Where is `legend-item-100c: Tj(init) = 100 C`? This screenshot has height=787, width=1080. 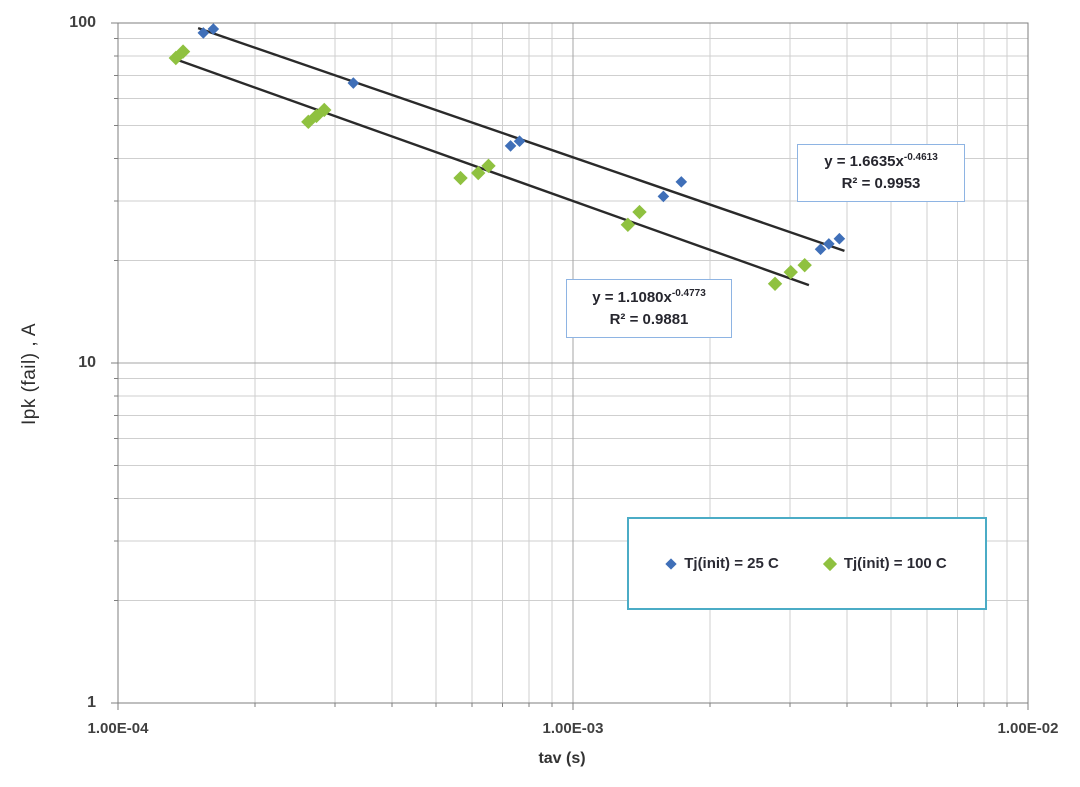 legend-item-100c: Tj(init) = 100 C is located at coordinates (884, 563).